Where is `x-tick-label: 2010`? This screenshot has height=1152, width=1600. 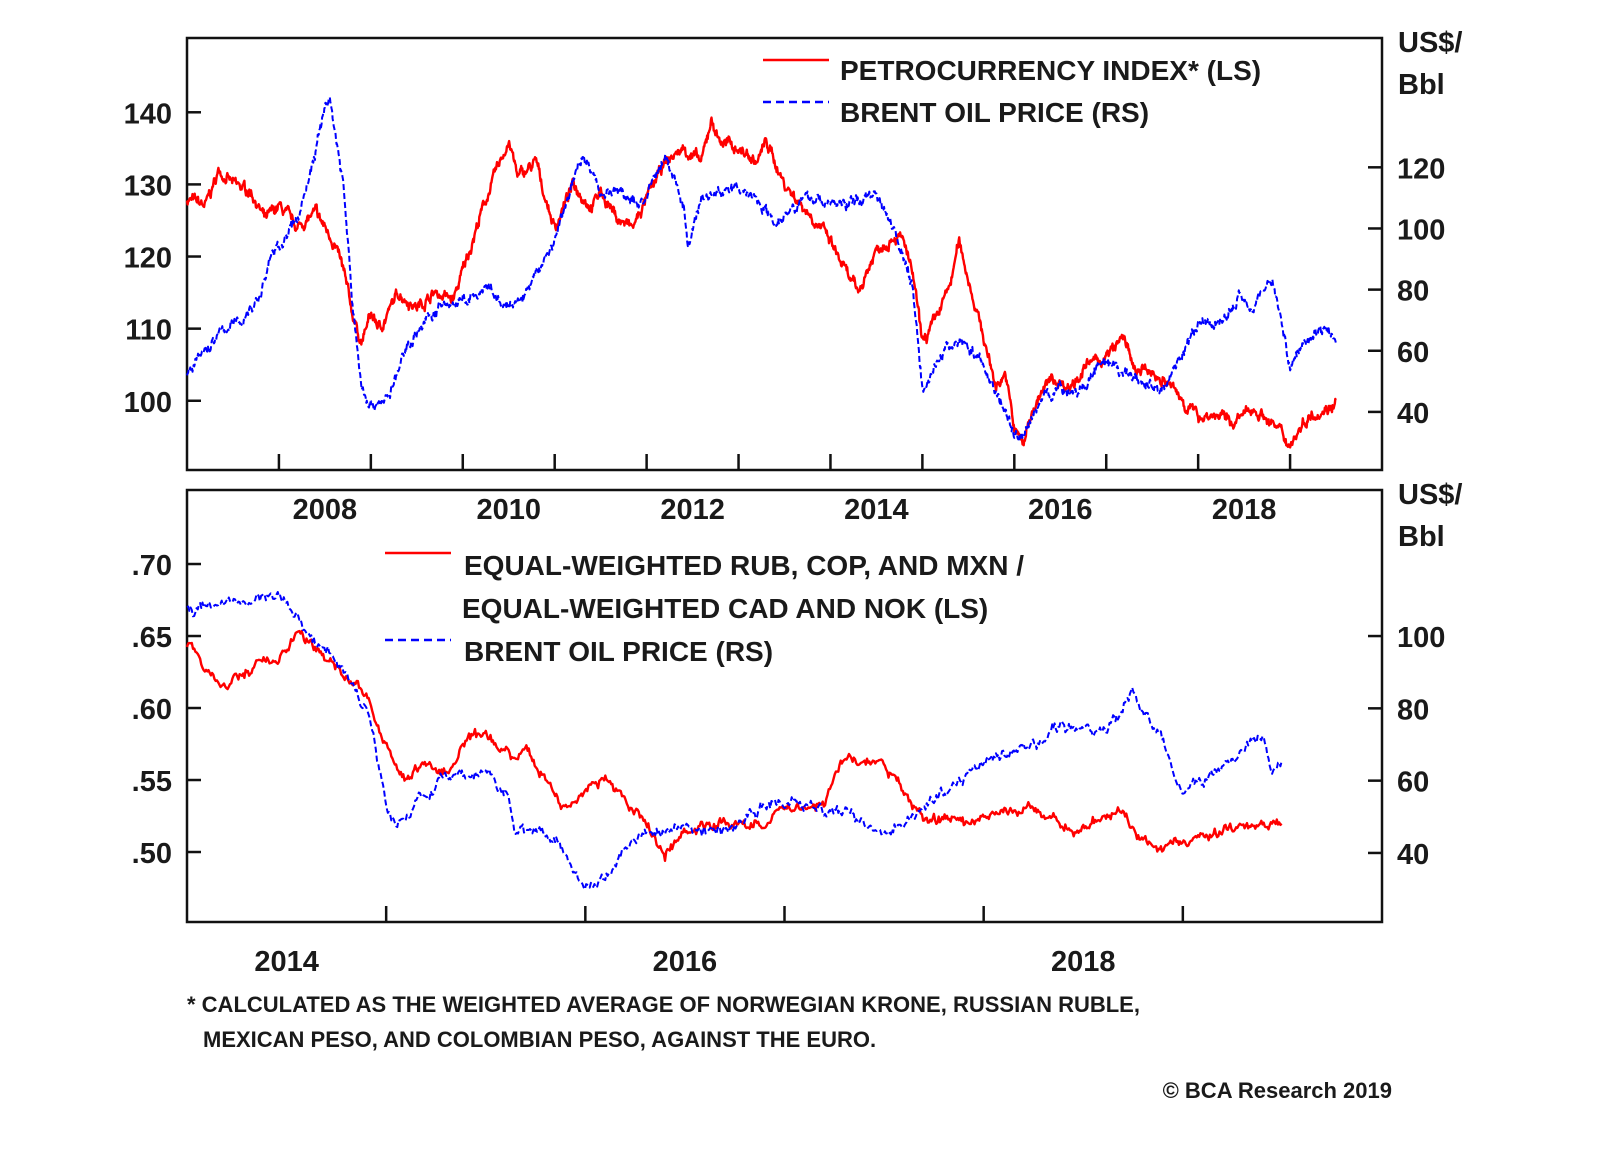 x-tick-label: 2010 is located at coordinates (508, 510).